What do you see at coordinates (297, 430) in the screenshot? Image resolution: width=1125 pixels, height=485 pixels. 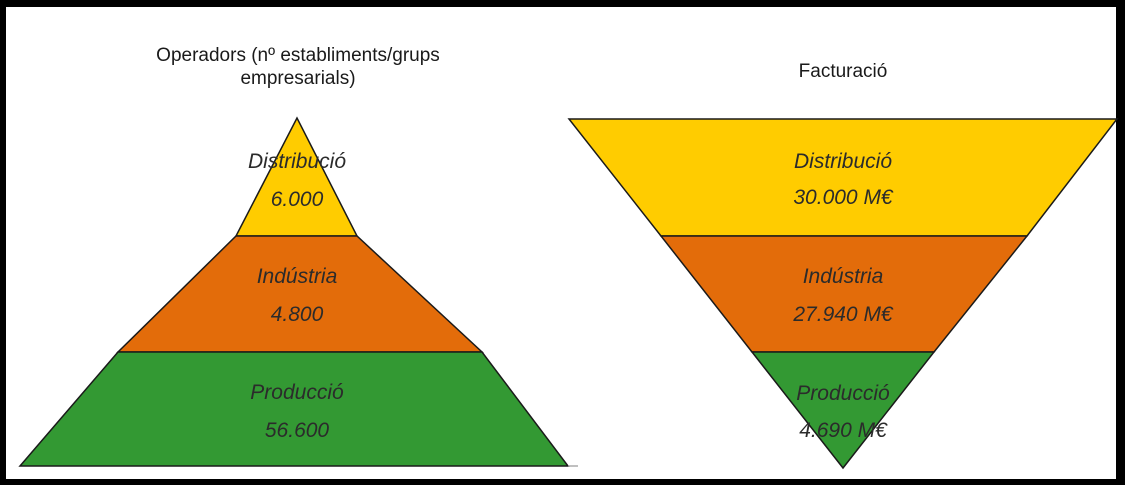 I see `pyramid-value-produccio: 56.600` at bounding box center [297, 430].